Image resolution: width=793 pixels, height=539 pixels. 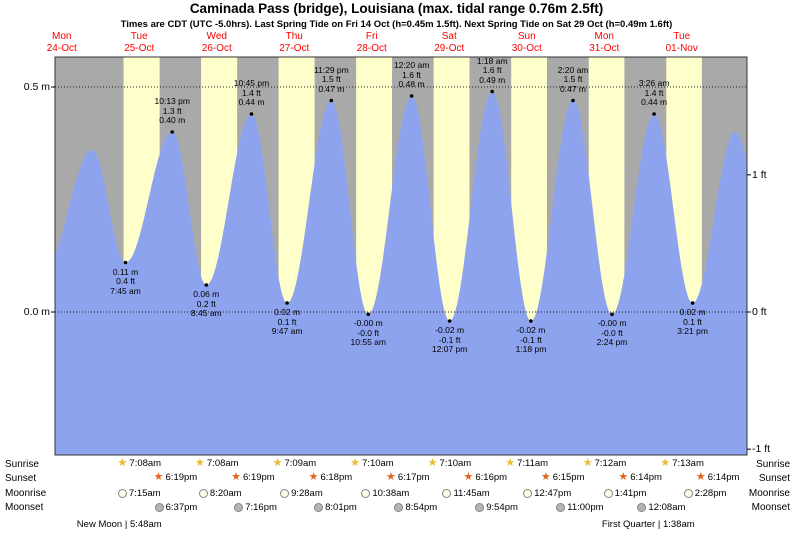 What do you see at coordinates (630, 493) in the screenshot?
I see `moonrise-time: 1:41pm` at bounding box center [630, 493].